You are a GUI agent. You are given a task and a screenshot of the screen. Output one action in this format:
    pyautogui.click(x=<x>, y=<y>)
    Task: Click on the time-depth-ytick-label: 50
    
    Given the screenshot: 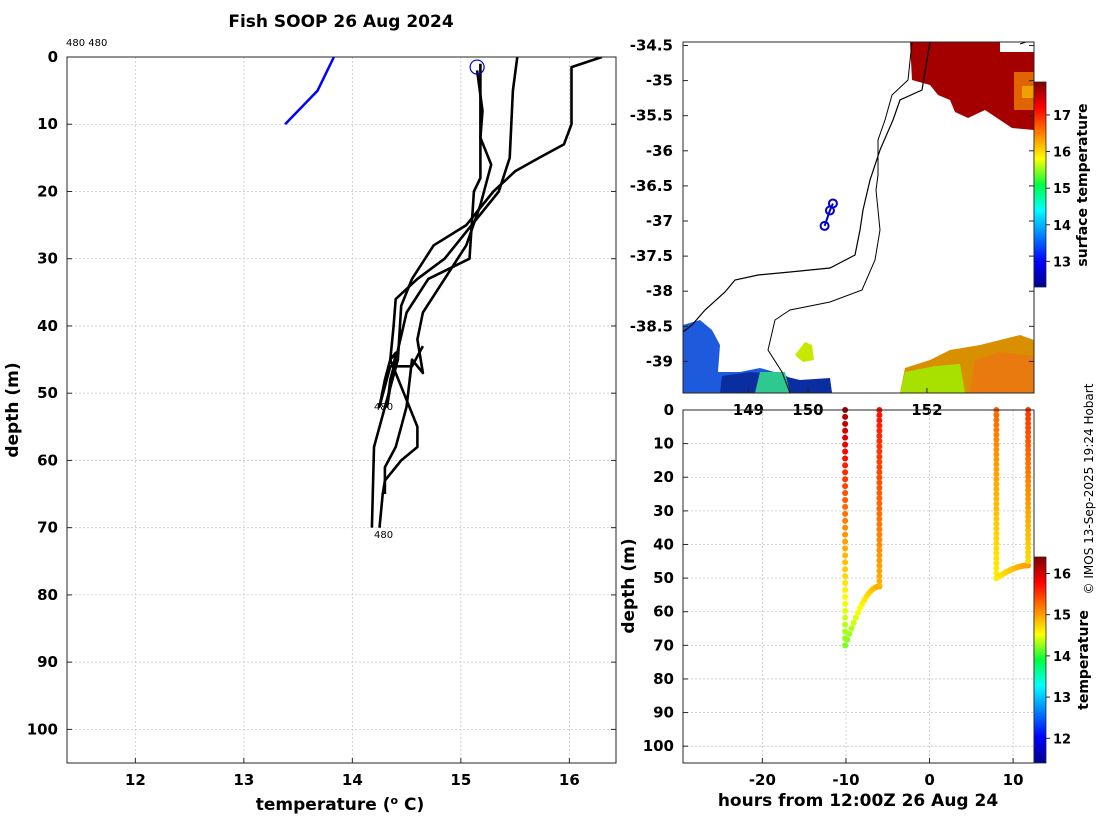 What is the action you would take?
    pyautogui.click(x=663, y=578)
    